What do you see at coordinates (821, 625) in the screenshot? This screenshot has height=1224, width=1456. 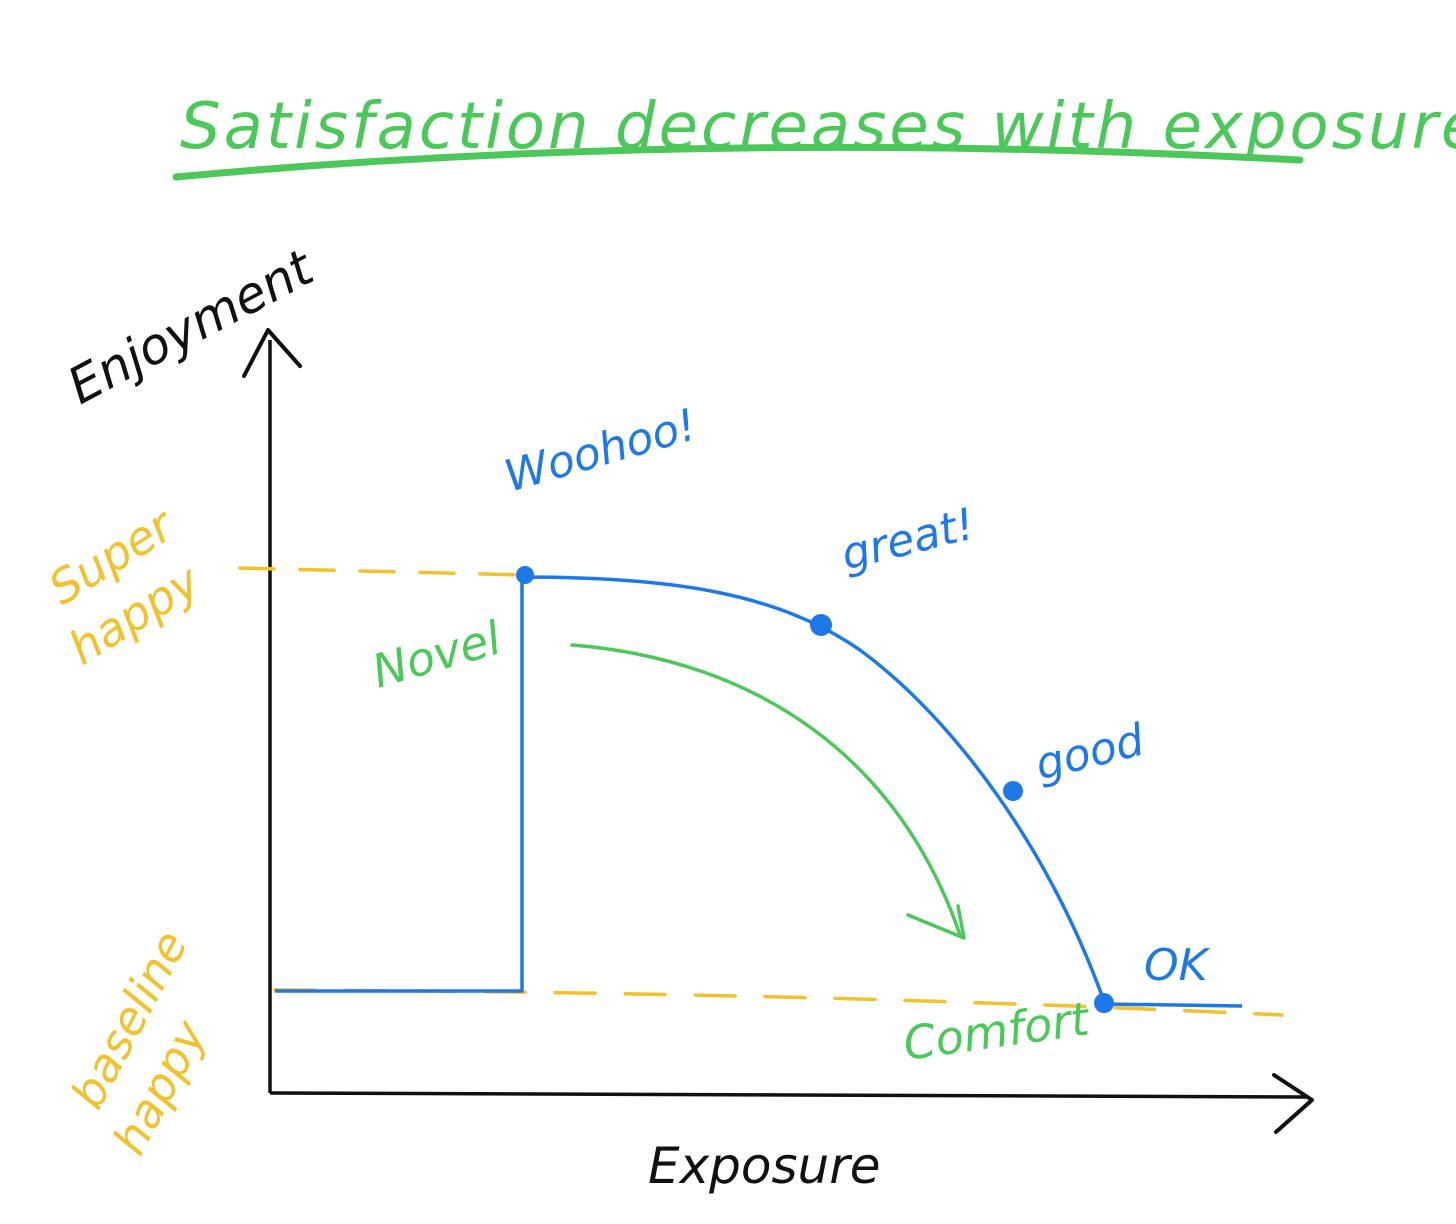 I see `great-point` at bounding box center [821, 625].